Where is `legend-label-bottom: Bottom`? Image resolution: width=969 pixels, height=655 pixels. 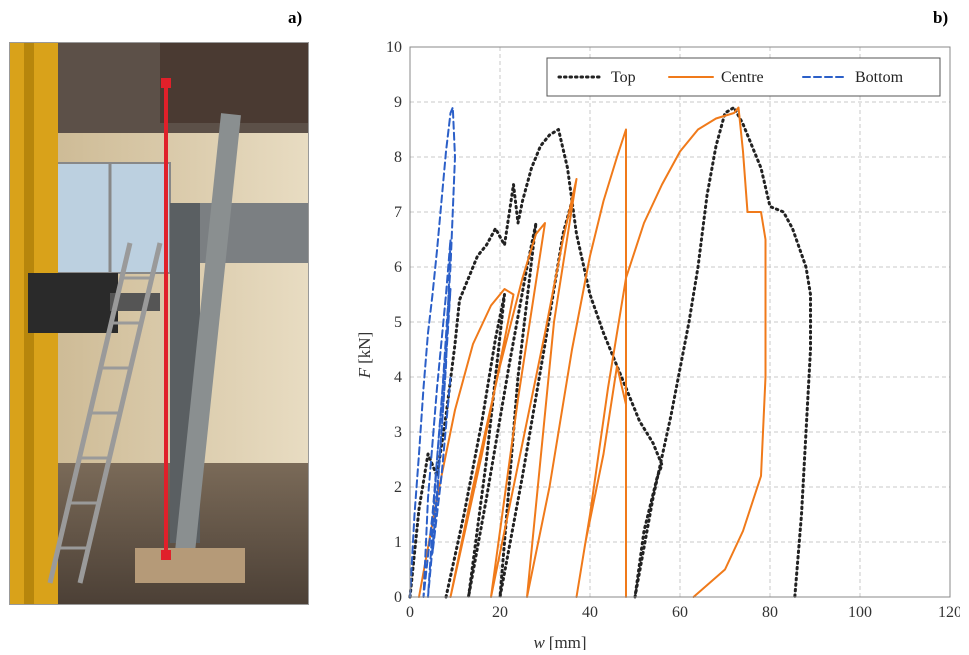
legend-label-bottom: Bottom is located at coordinates (879, 77).